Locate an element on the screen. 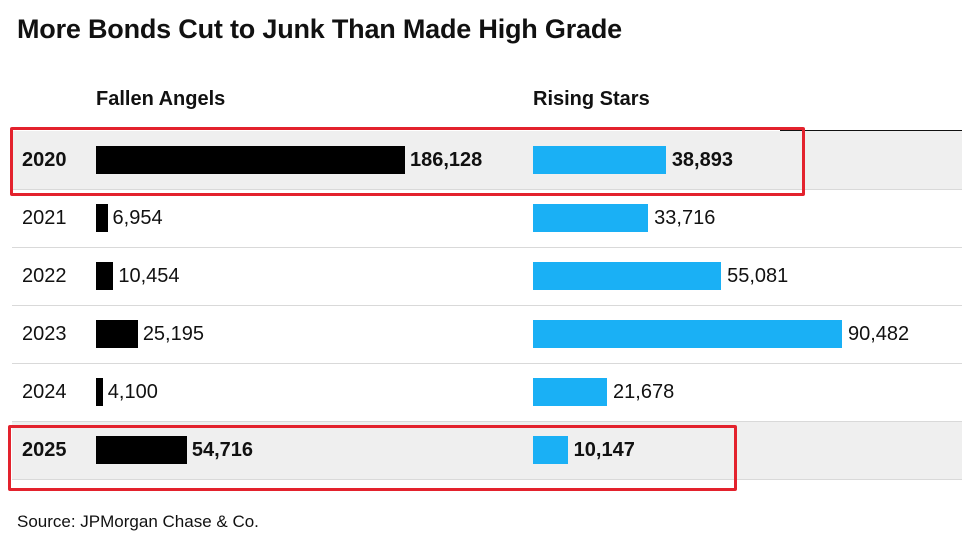 The image size is (973, 559). rising-stars-value-label: 10,147 is located at coordinates (604, 450).